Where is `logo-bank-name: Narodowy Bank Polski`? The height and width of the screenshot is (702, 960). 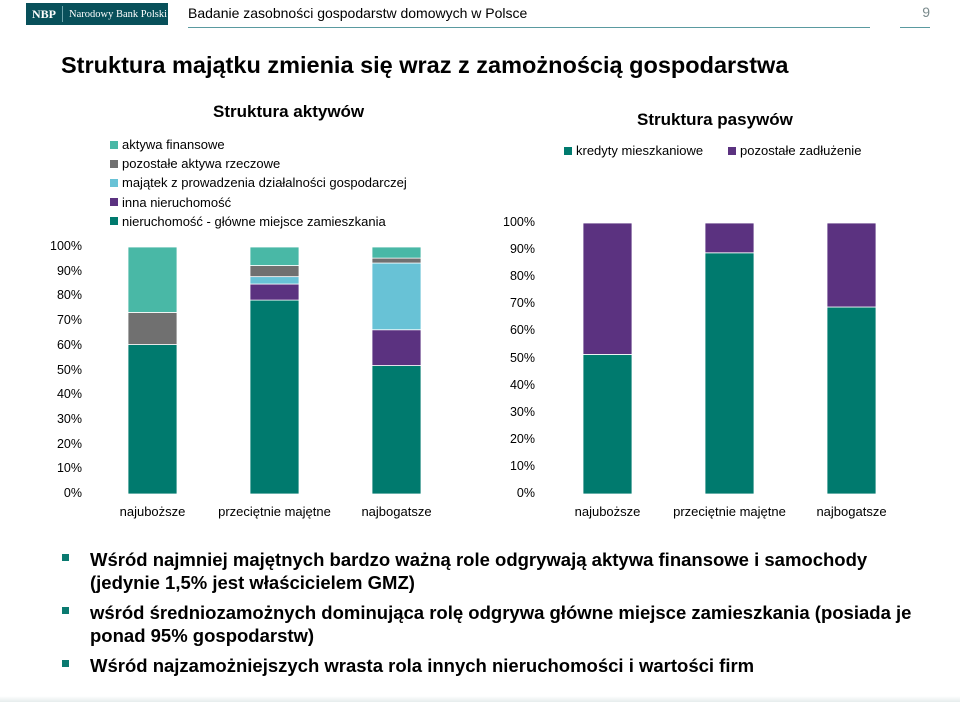 logo-bank-name: Narodowy Bank Polski is located at coordinates (118, 14).